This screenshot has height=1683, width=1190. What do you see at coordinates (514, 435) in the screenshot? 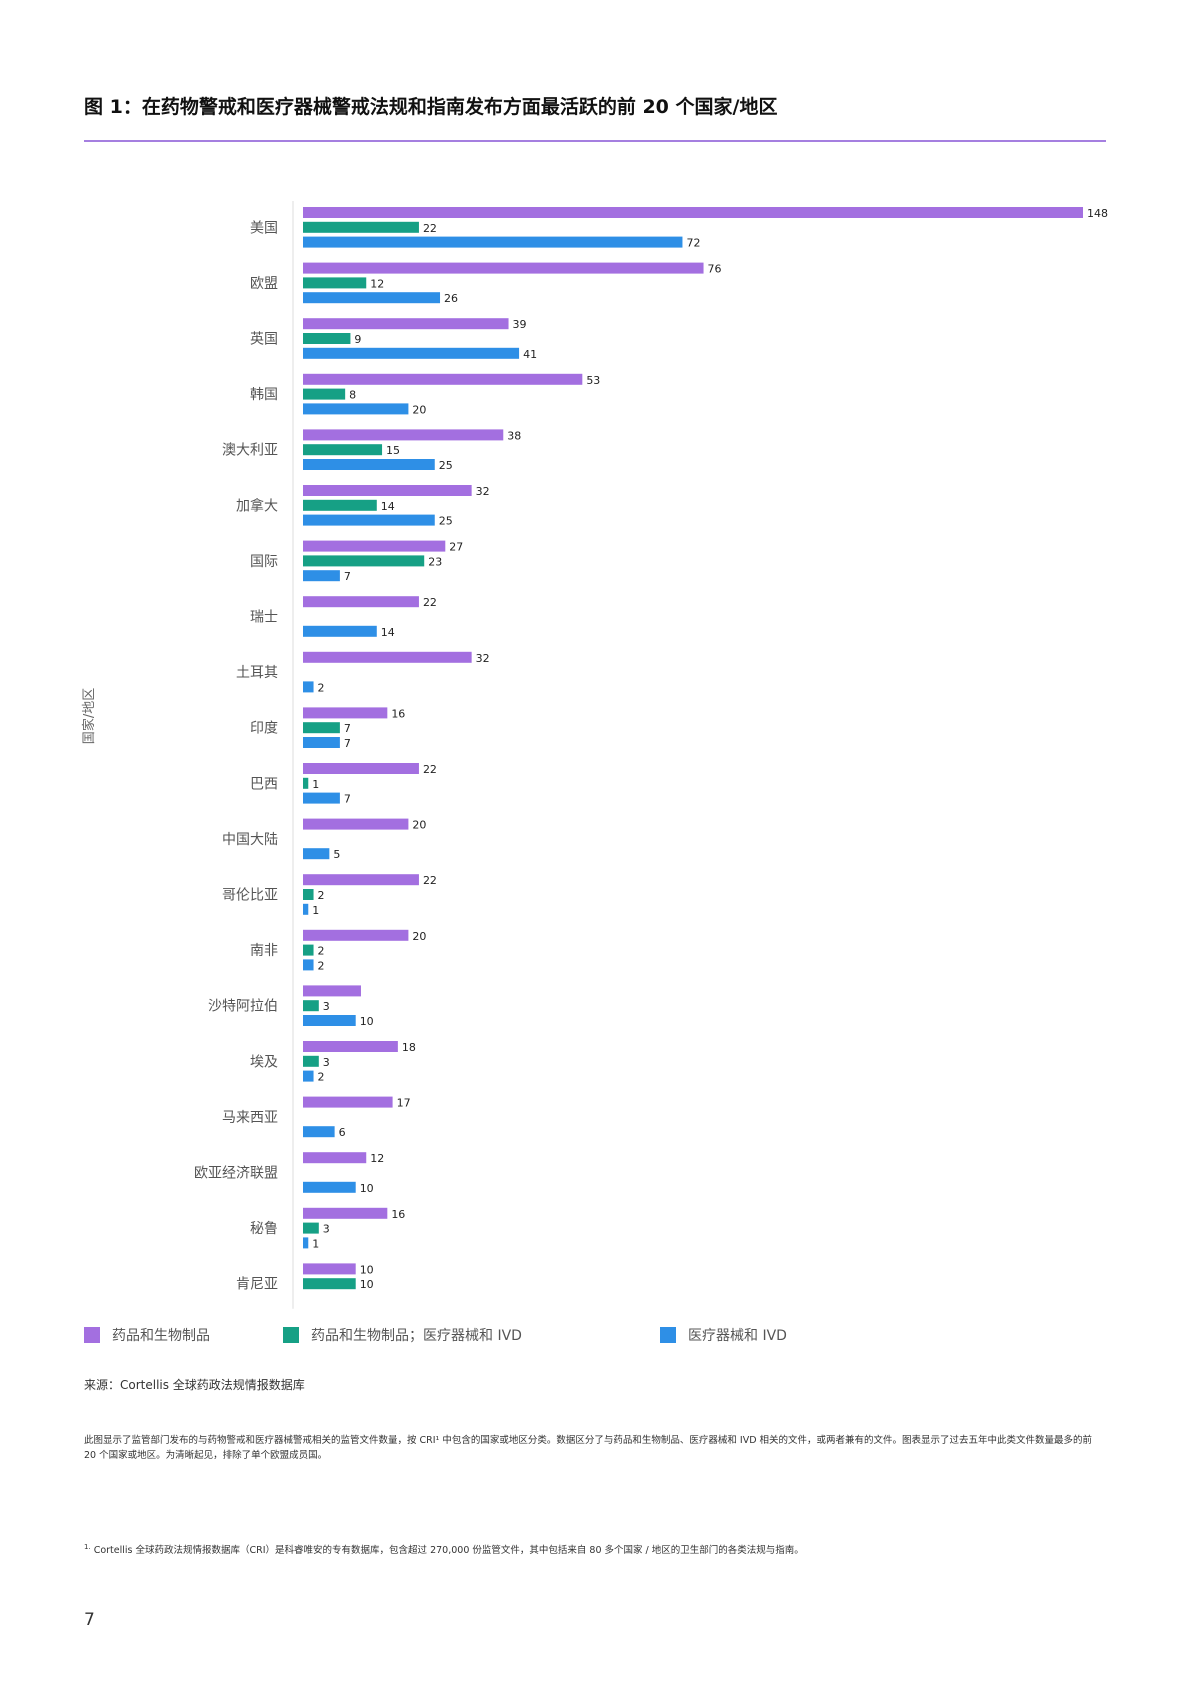
I see `data-label-drugs: 38` at bounding box center [514, 435].